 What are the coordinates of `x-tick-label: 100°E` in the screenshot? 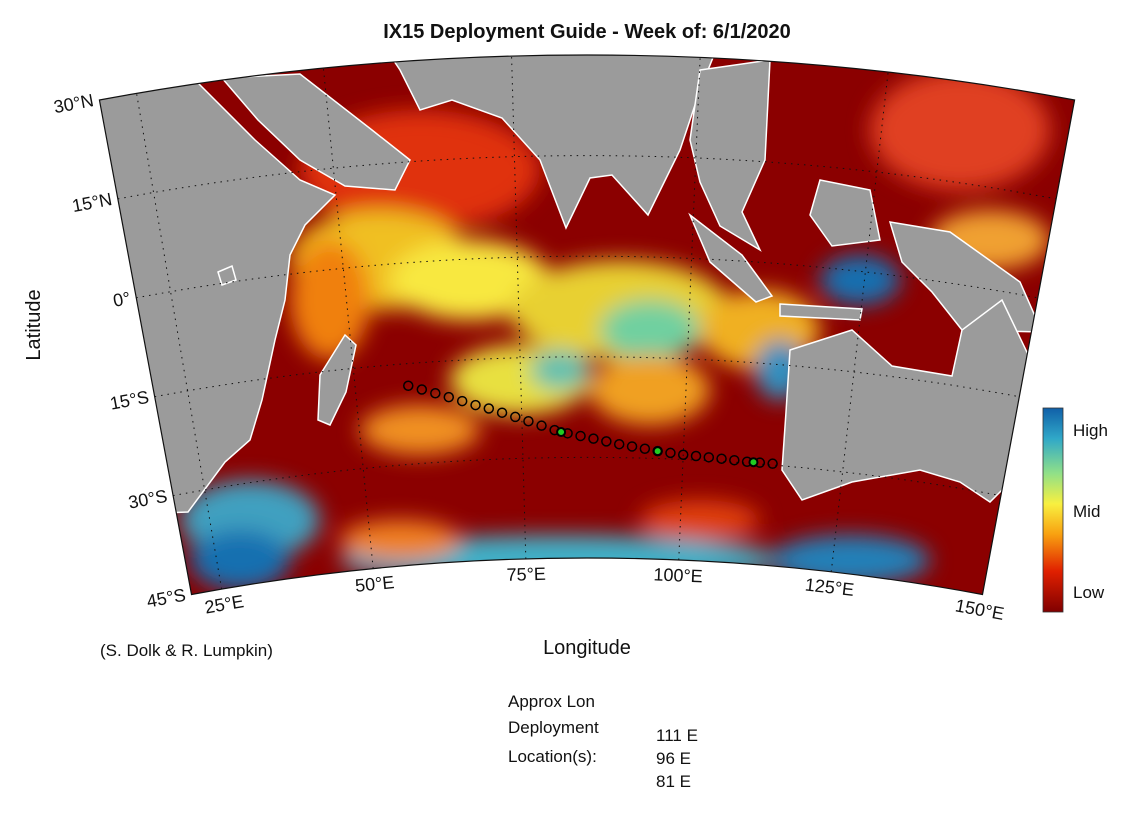 It's located at (678, 575).